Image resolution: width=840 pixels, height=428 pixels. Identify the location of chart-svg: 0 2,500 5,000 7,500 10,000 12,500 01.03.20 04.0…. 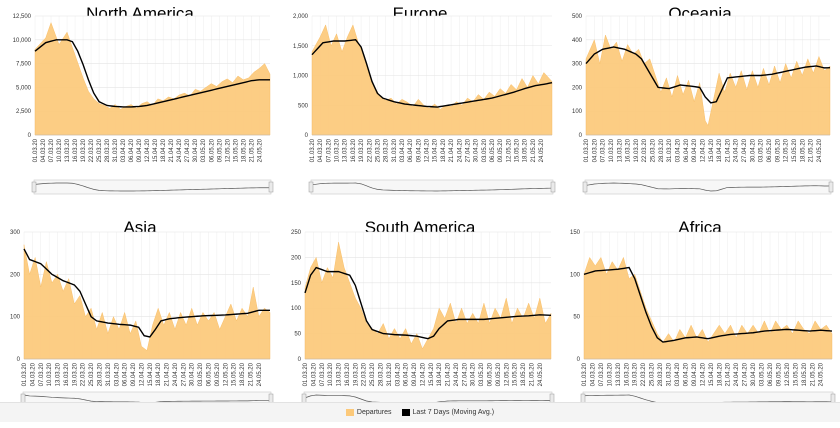
(143, 104).